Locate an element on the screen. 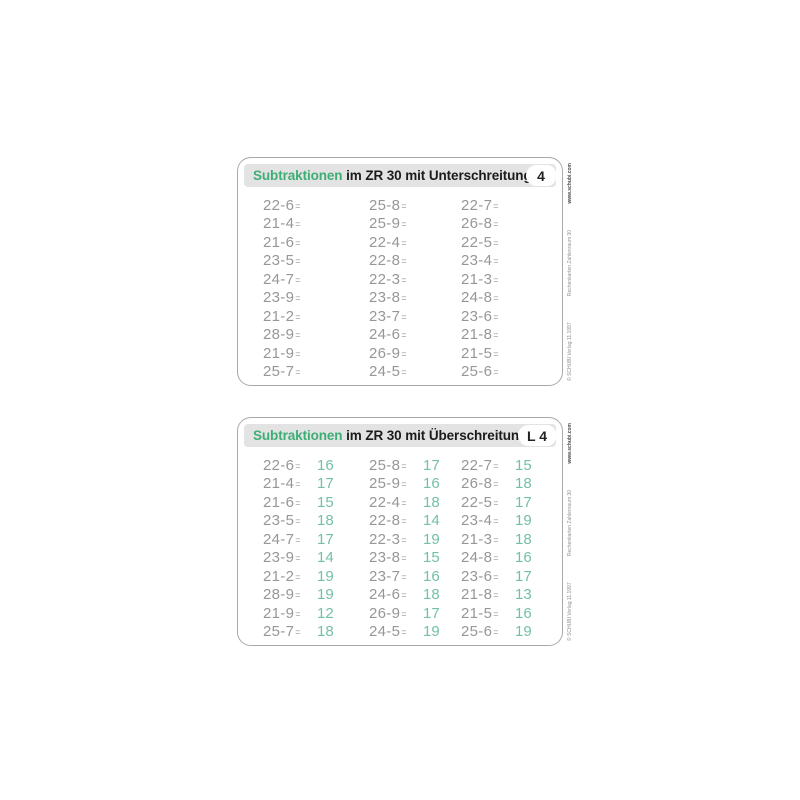  expression-with-equals: 25-8 = is located at coordinates (393, 465).